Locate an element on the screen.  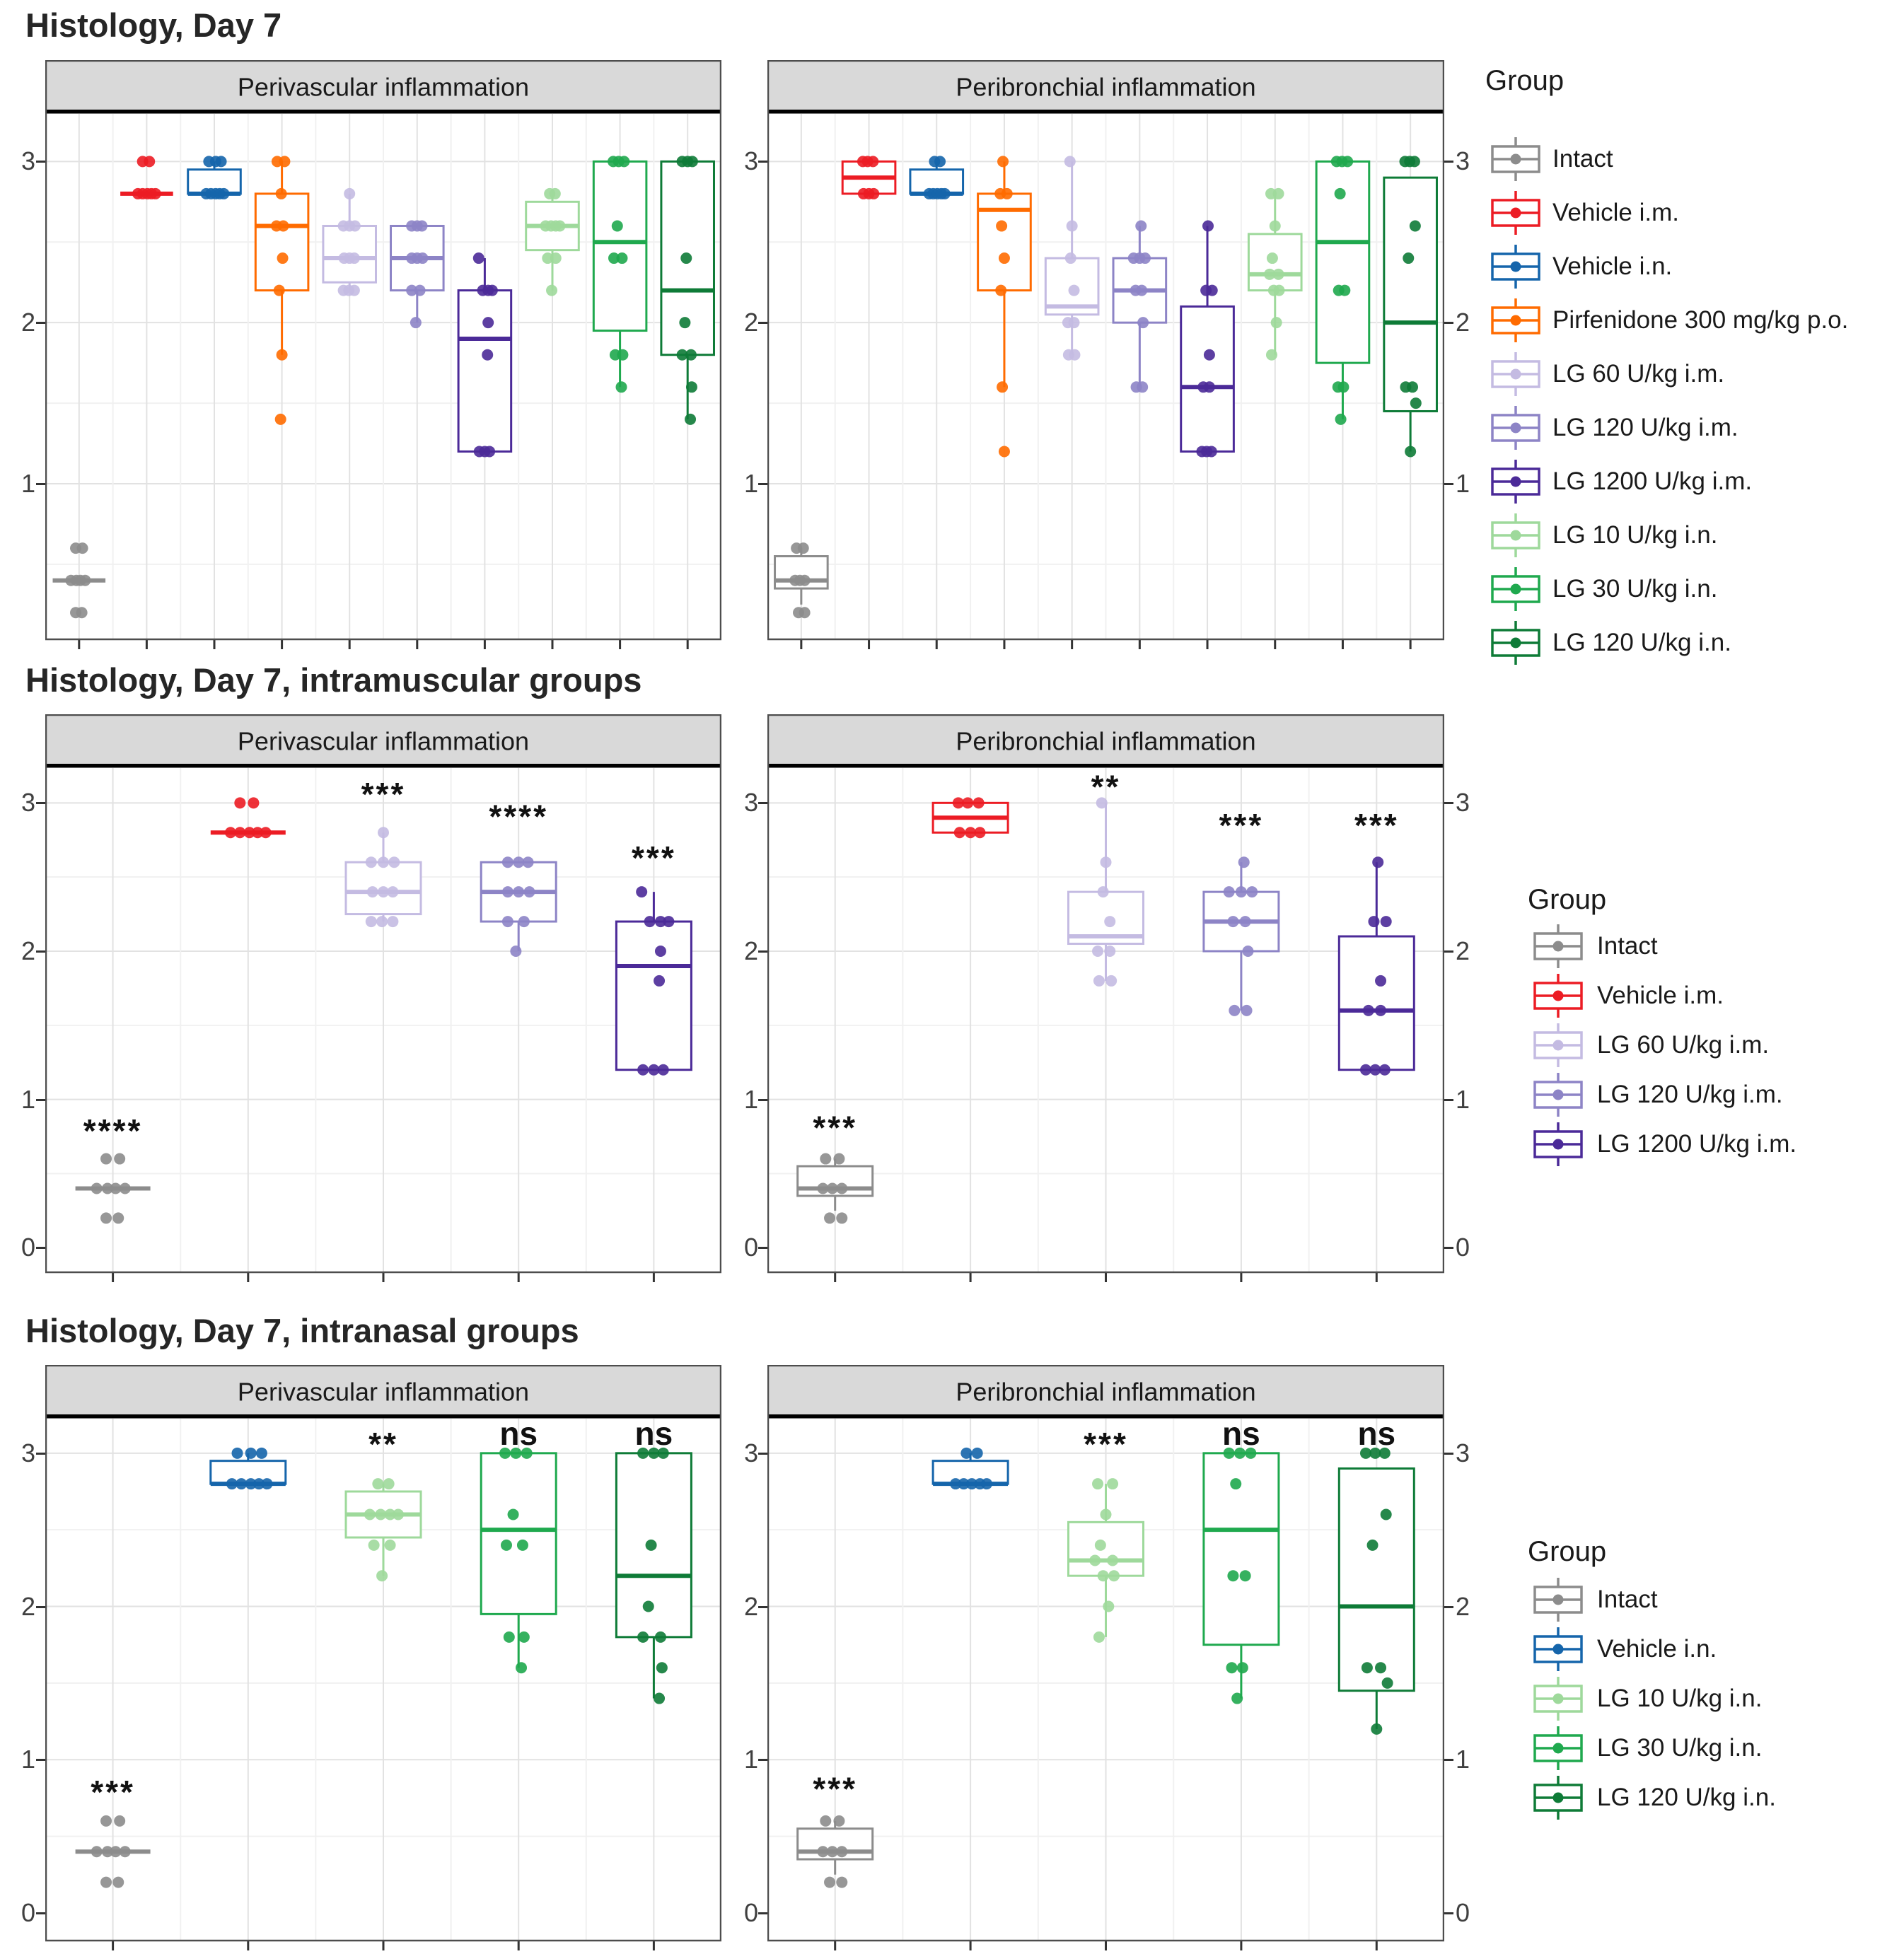
legend-item-label: LG 120 U/kg i.n. is located at coordinates (1642, 642).